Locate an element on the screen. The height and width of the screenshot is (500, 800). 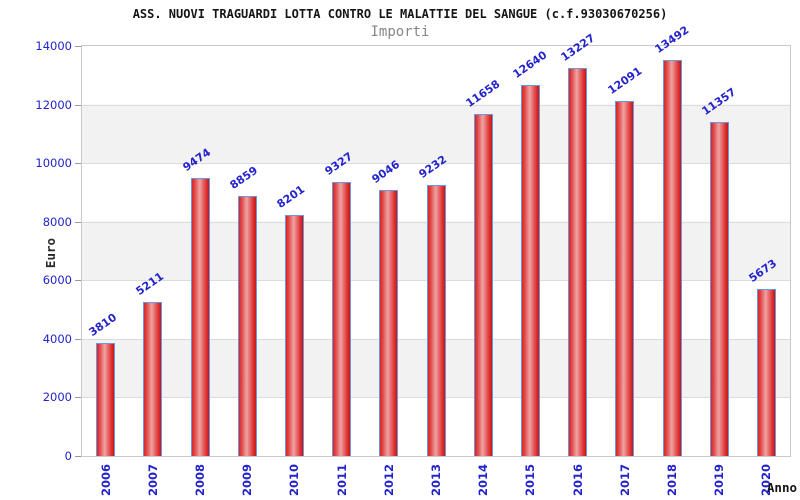
bar-2007 is located at coordinates (153, 379).